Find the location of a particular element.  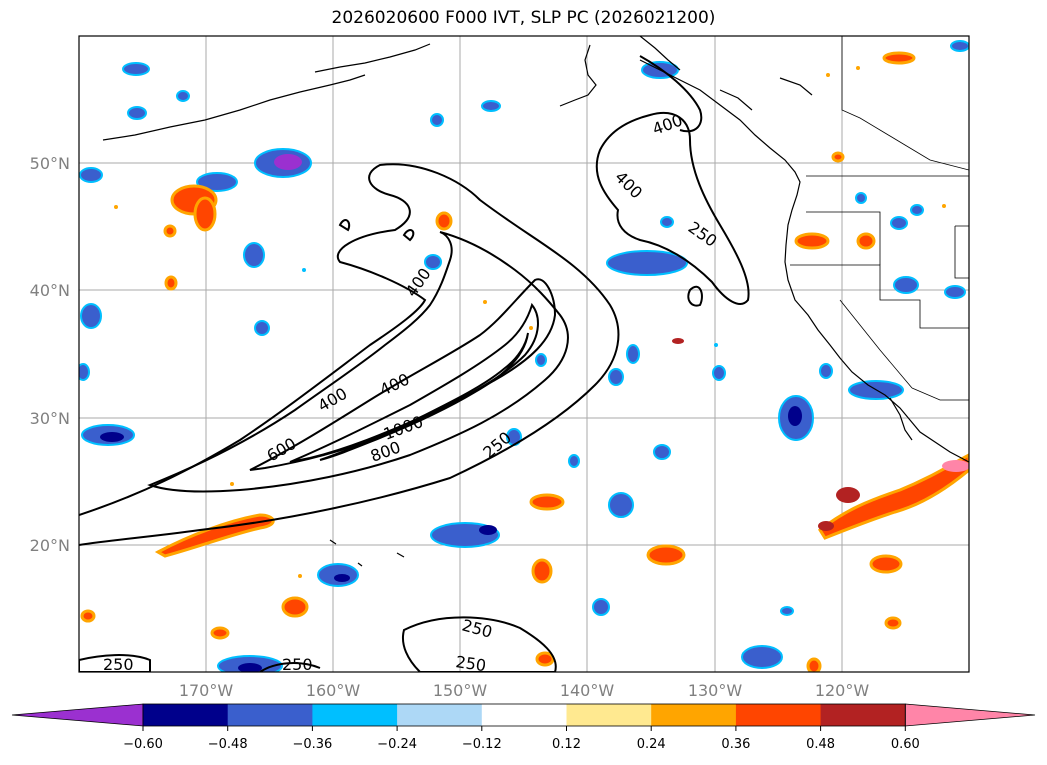

colorbar-tick-label: −0.48 is located at coordinates (228, 744).